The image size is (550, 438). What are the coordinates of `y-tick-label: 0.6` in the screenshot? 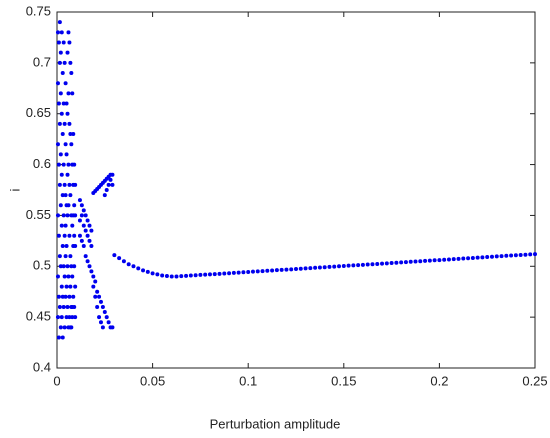 It's located at (42, 163).